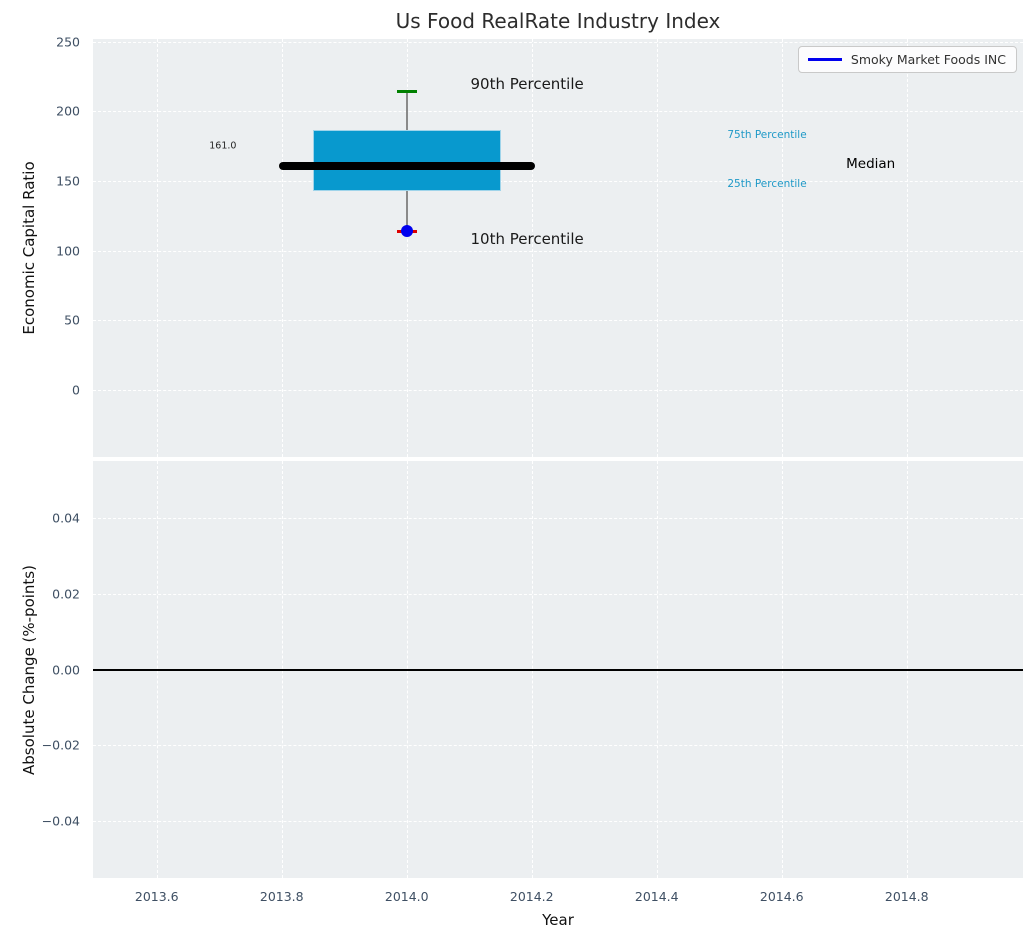 The image size is (1034, 942). I want to click on company-data-point, so click(406, 231).